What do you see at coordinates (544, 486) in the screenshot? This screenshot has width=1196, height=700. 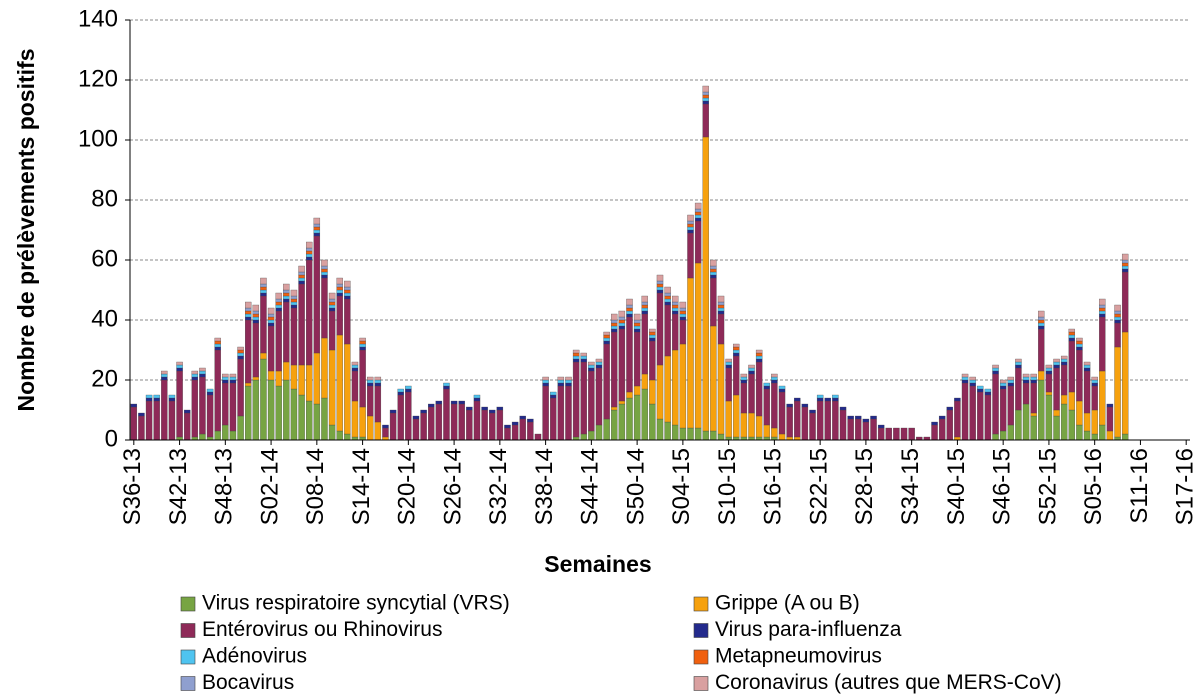 I see `x-tick-label: S38-14` at bounding box center [544, 486].